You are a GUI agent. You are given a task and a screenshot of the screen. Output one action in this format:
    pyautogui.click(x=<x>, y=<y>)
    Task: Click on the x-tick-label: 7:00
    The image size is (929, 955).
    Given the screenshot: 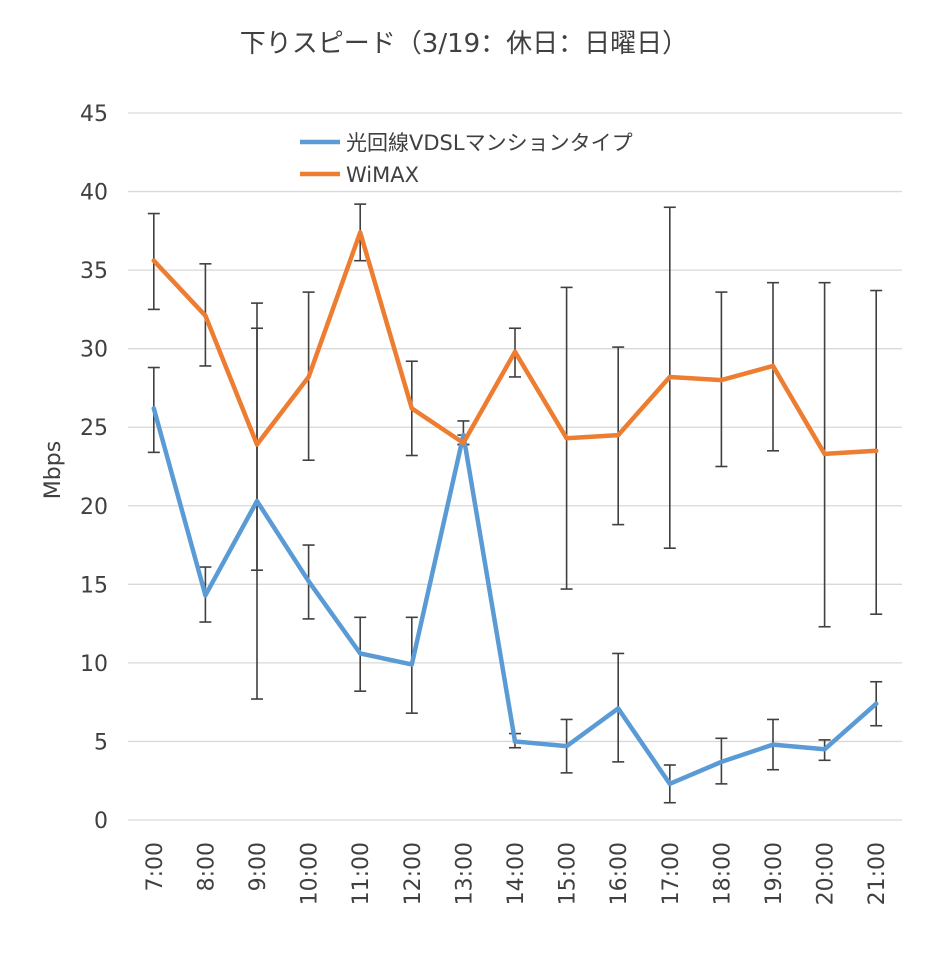 What is the action you would take?
    pyautogui.click(x=155, y=866)
    